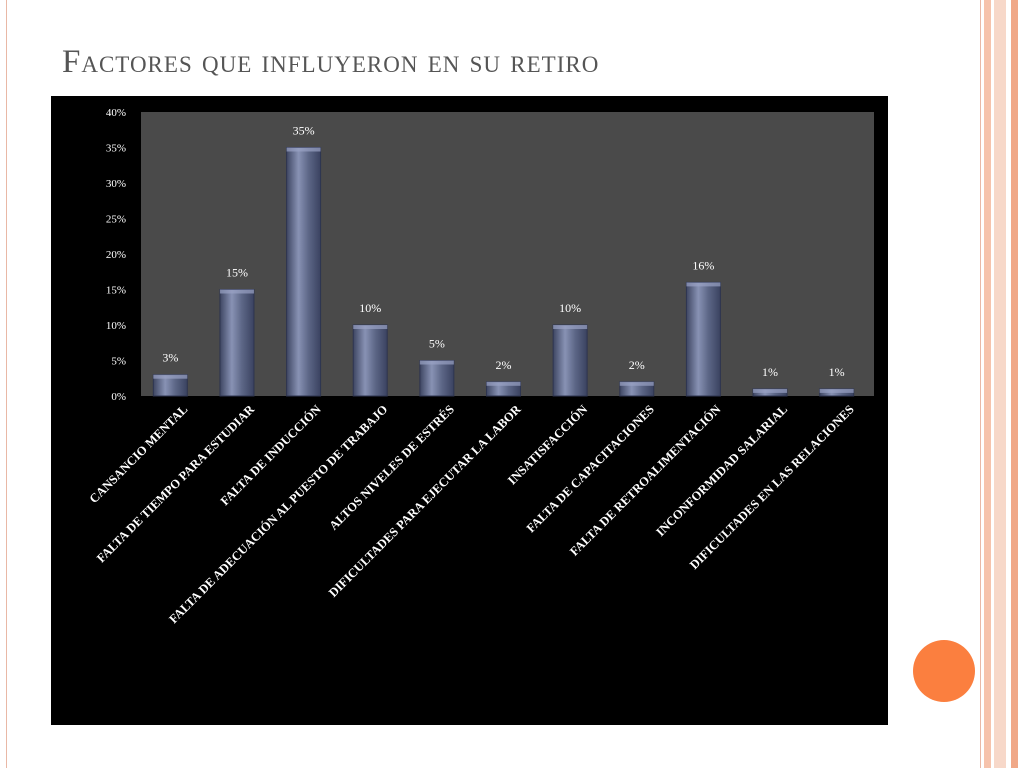 This screenshot has width=1024, height=768. Describe the element at coordinates (118, 362) in the screenshot. I see `y-tick-label: 5%` at that location.